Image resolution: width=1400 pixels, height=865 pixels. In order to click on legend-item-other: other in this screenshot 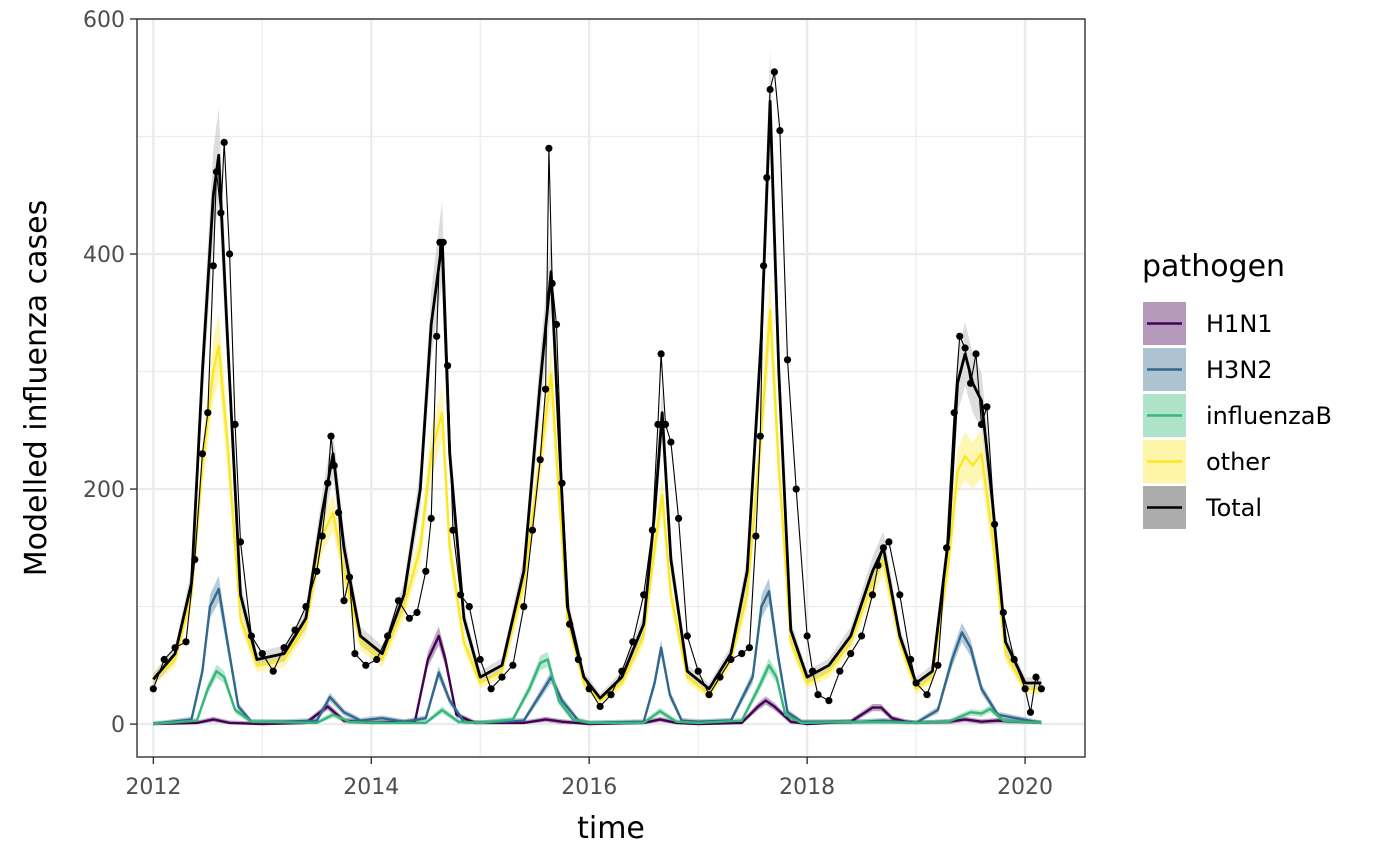, I will do `click(1206, 461)`.